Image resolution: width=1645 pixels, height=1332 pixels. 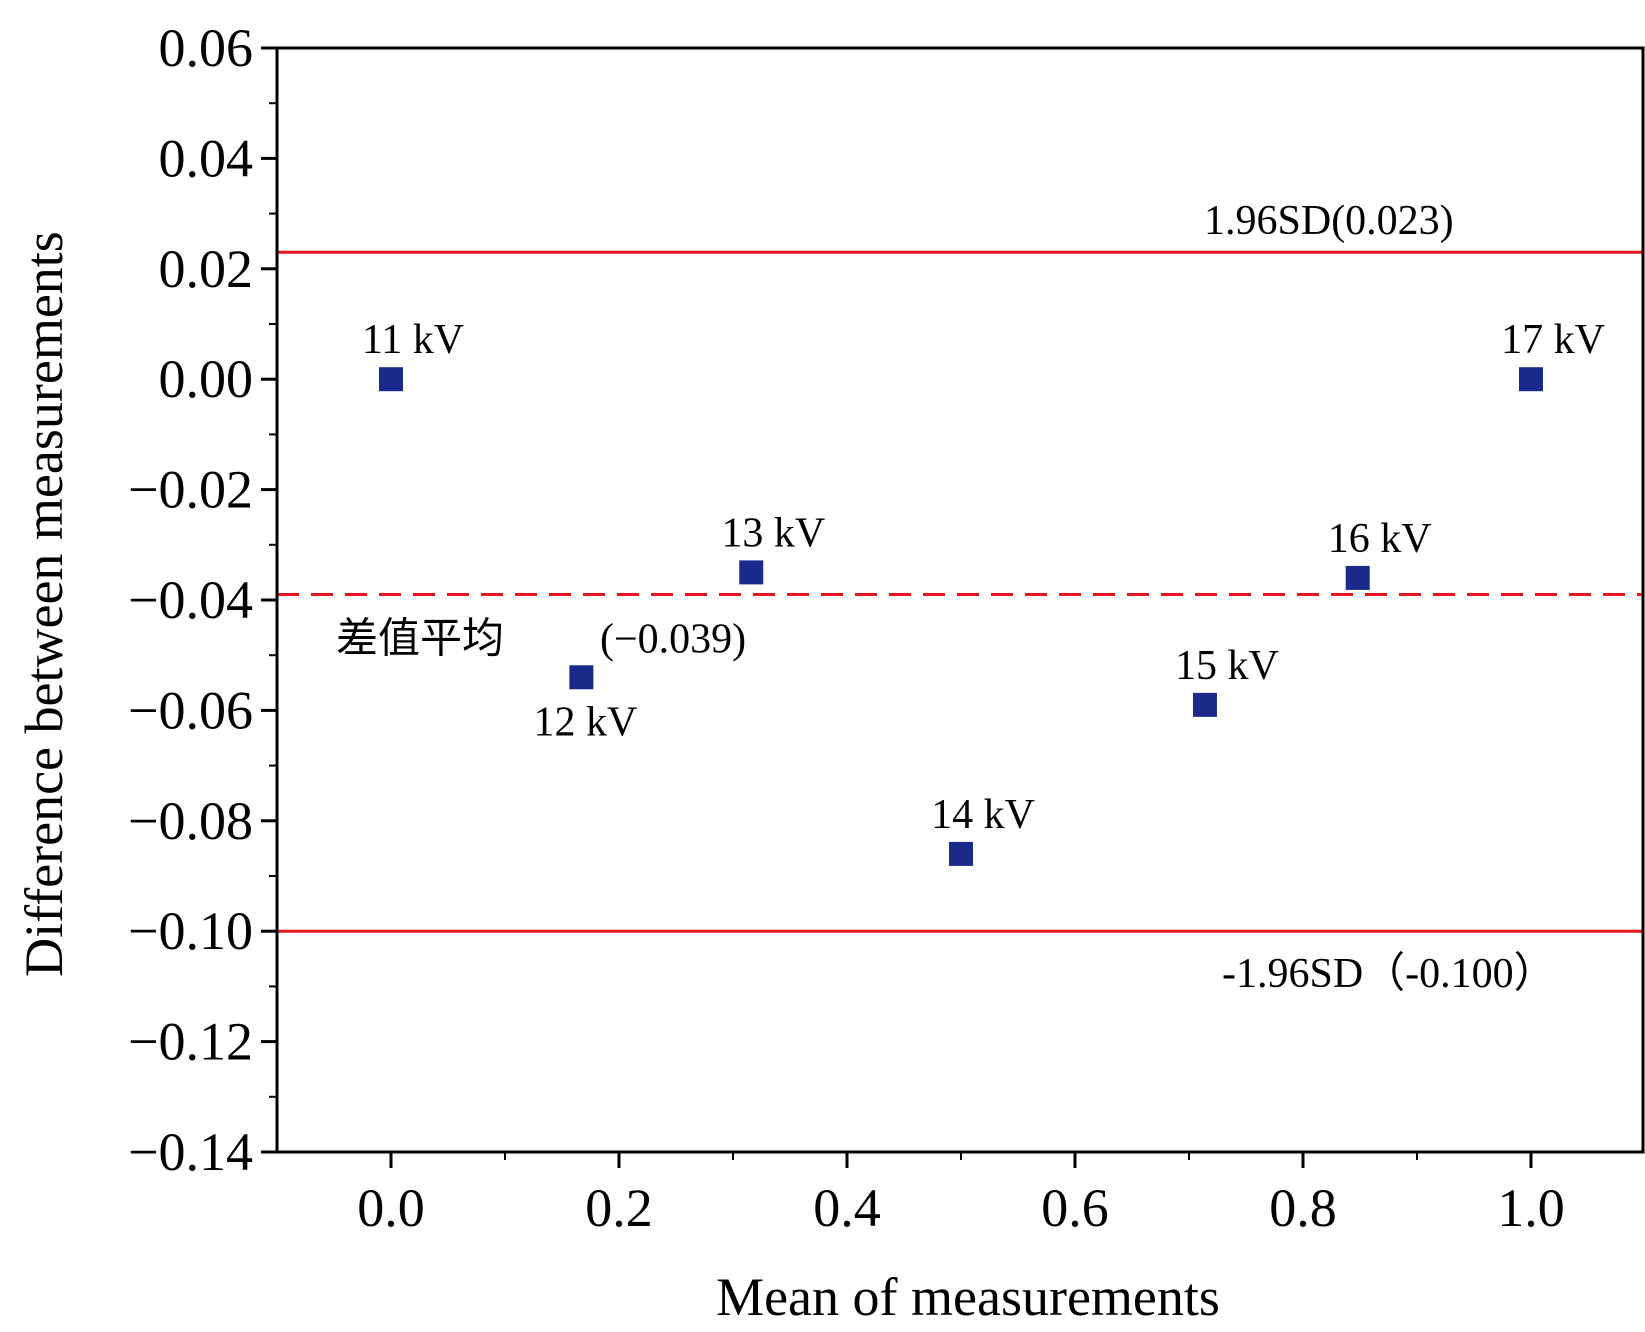 I want to click on x-tick-label: 0.6, so click(x=1075, y=1208).